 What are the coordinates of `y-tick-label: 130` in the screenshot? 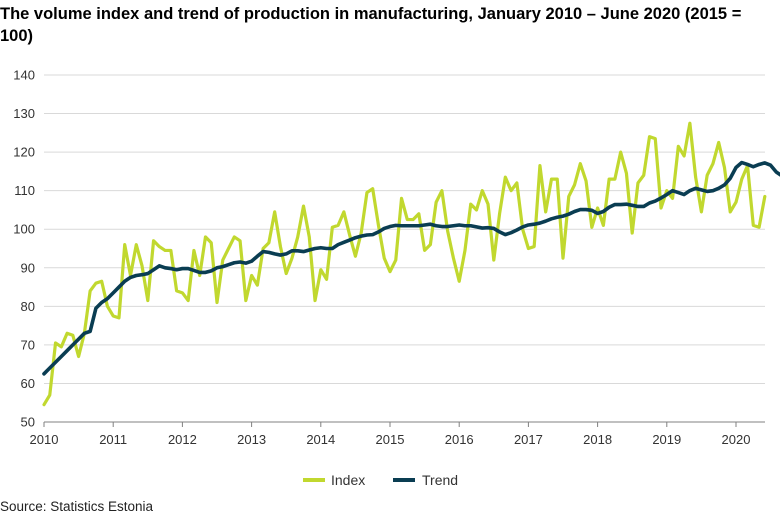 It's located at (24, 113).